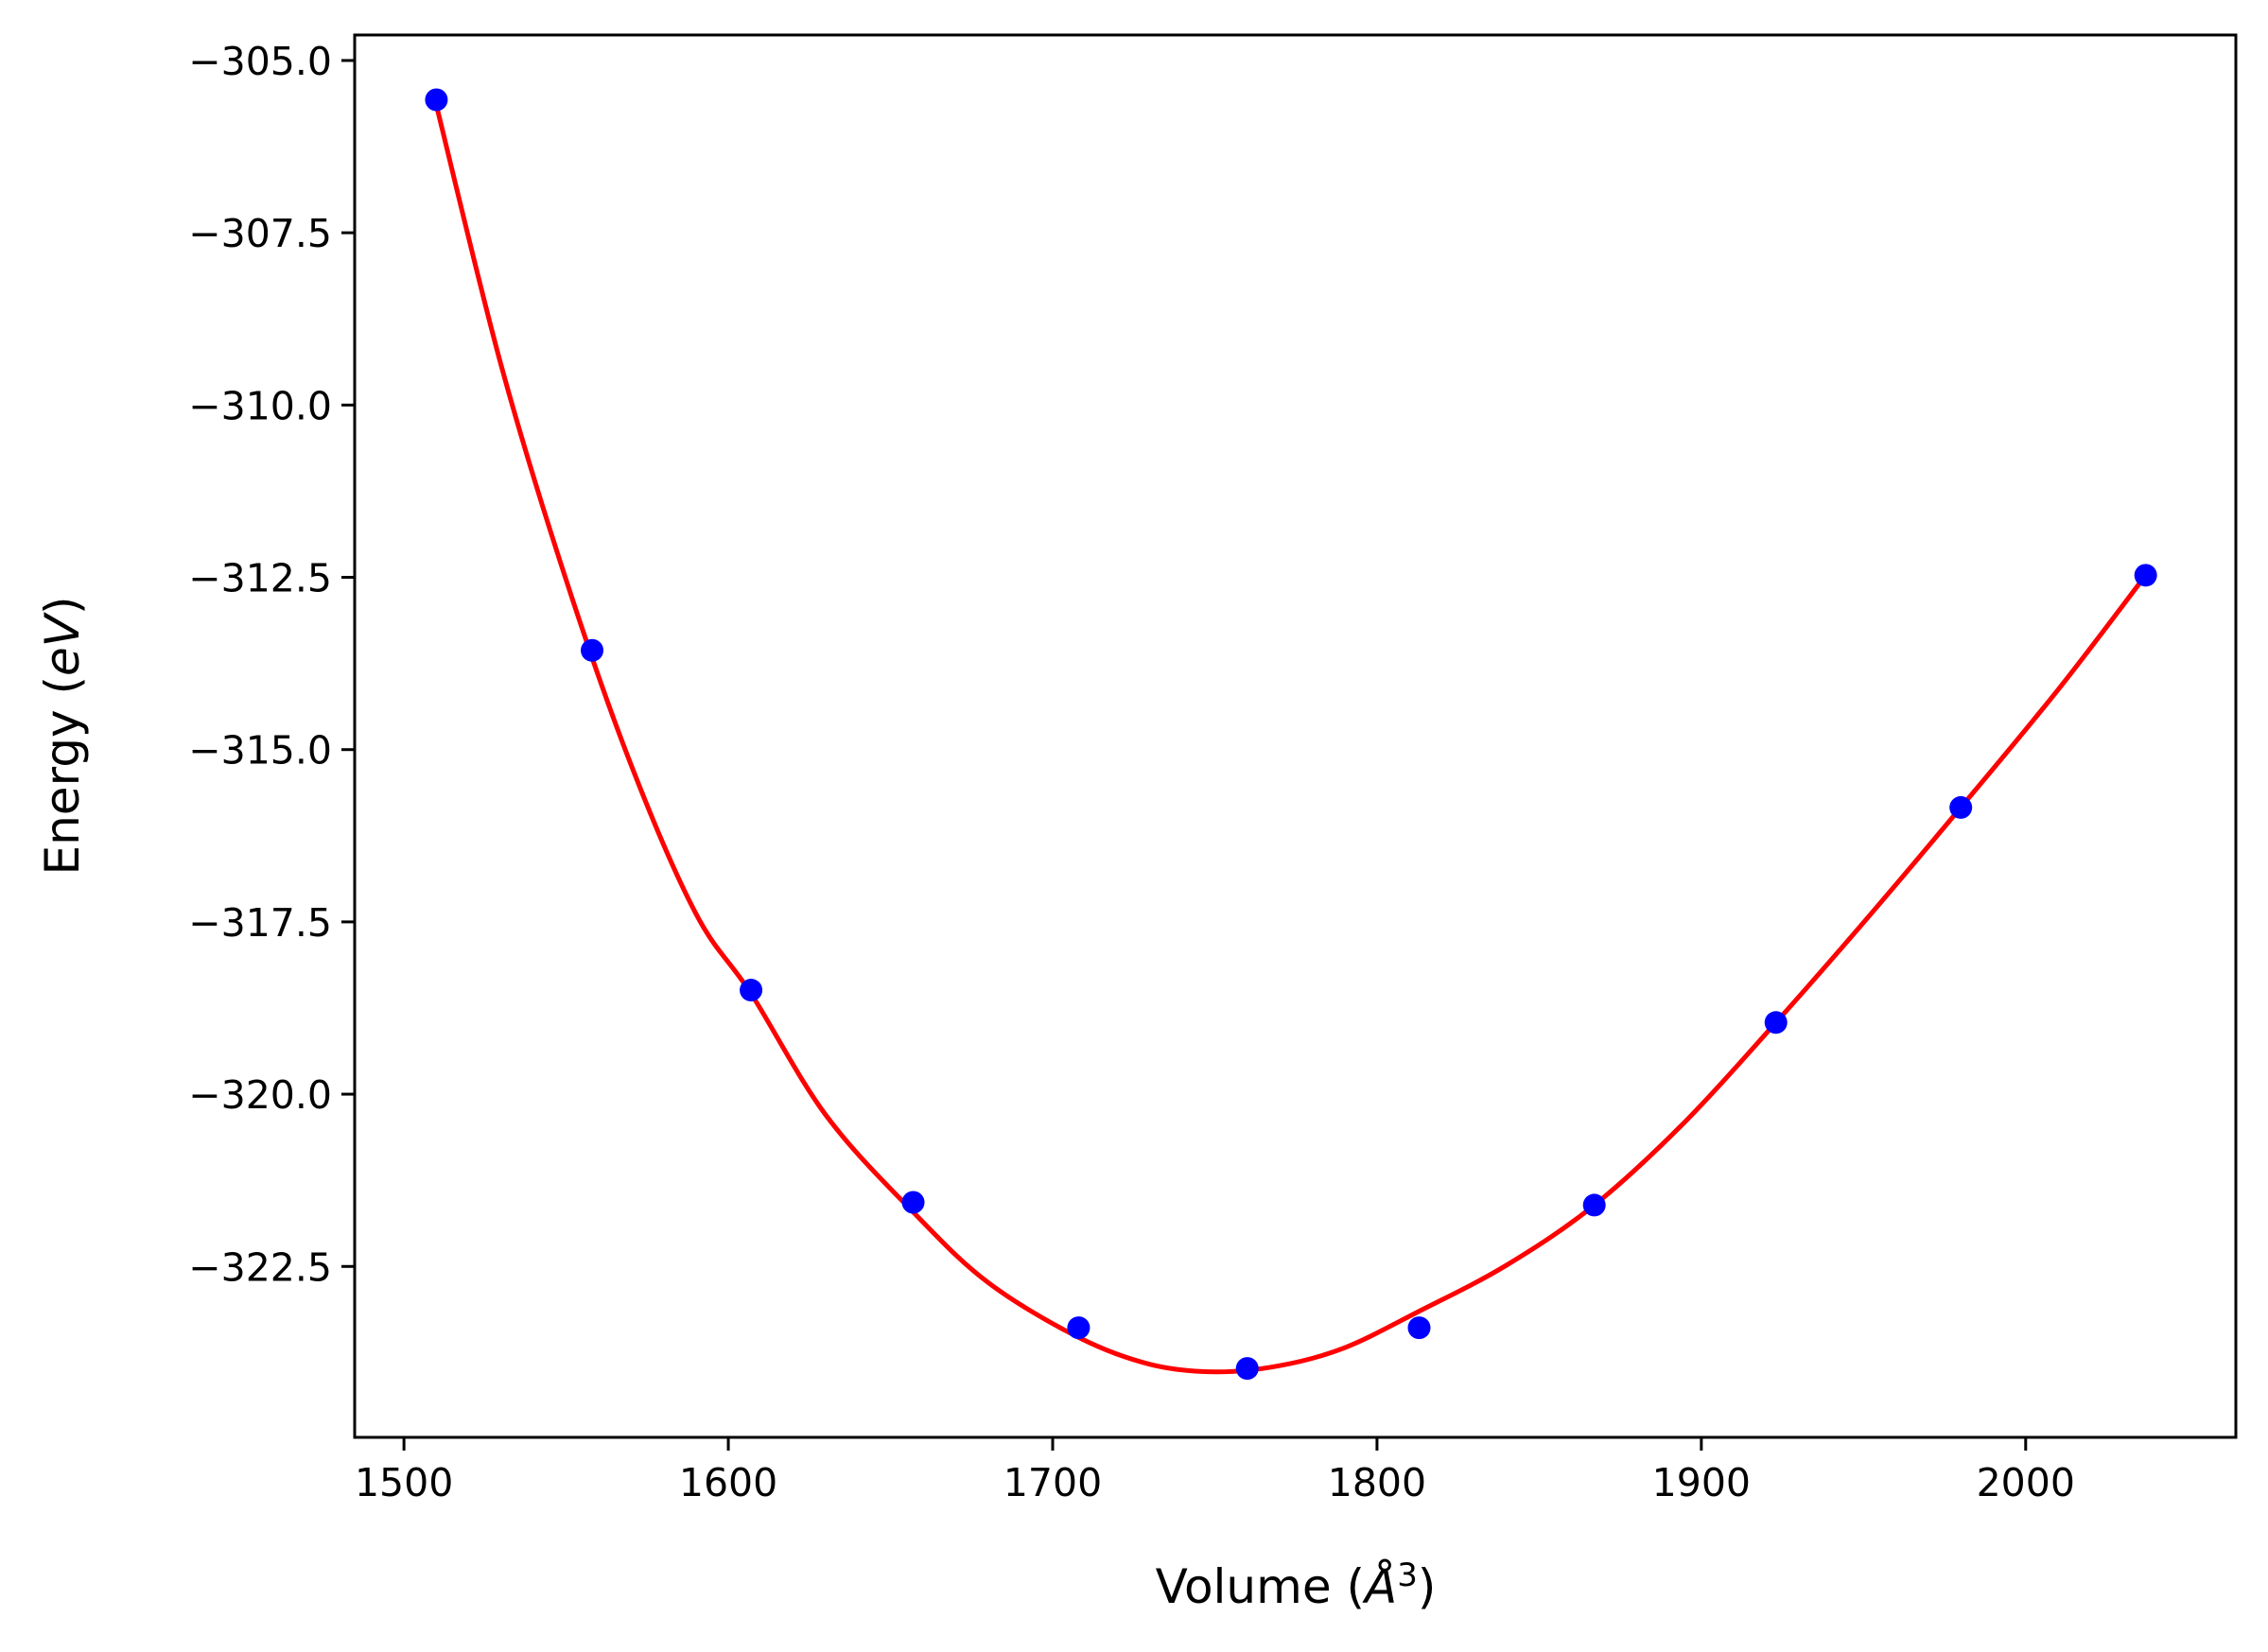  What do you see at coordinates (260, 578) in the screenshot?
I see `y-tick-label: −312.5` at bounding box center [260, 578].